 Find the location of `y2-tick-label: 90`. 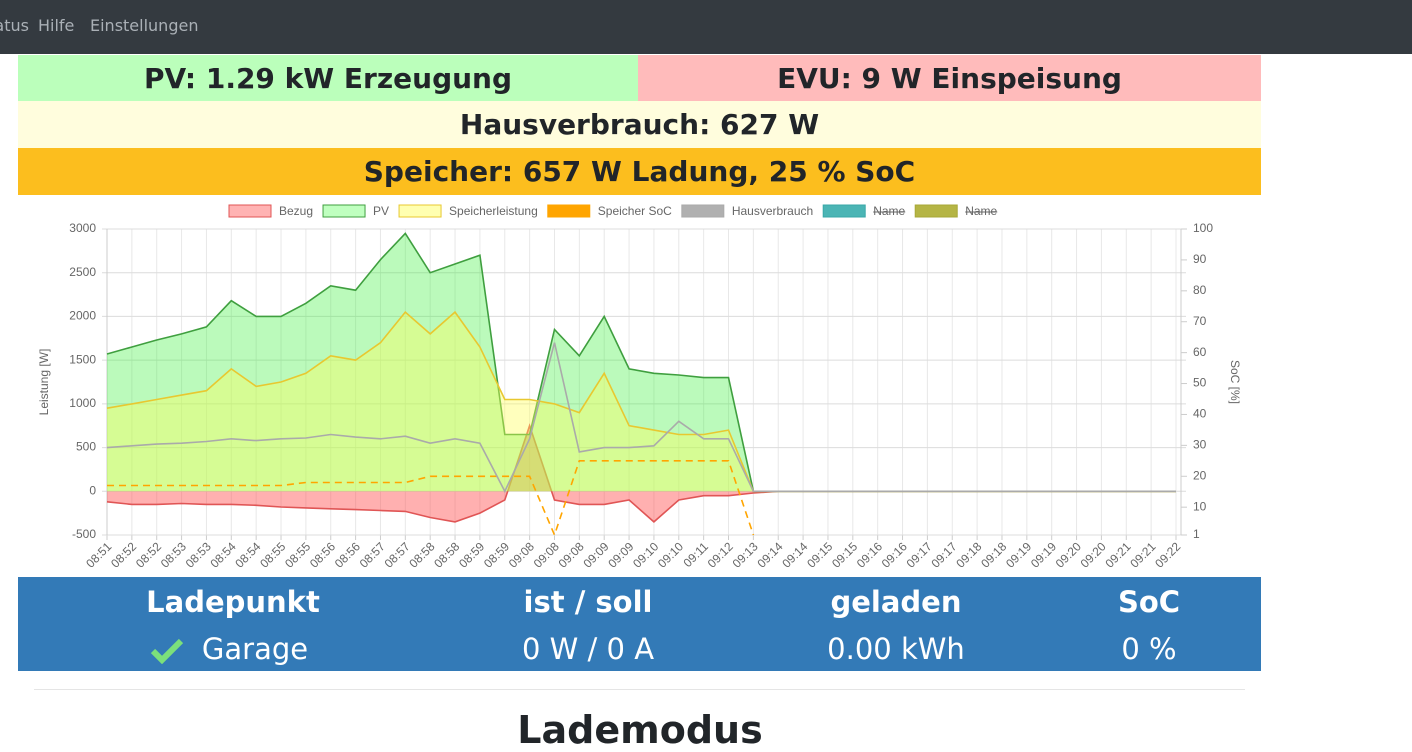

y2-tick-label: 90 is located at coordinates (1200, 259).